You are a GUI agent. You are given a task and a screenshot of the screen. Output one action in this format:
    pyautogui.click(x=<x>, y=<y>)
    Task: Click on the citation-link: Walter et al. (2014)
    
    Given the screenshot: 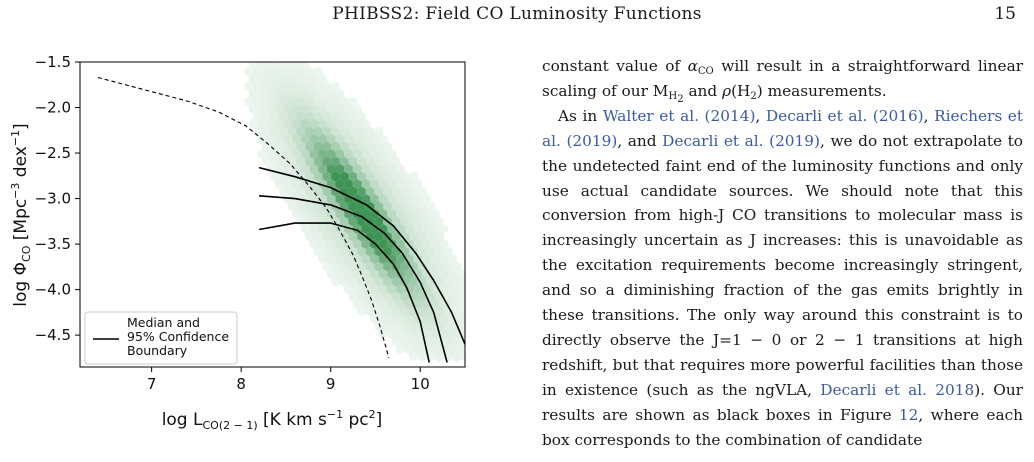 What is the action you would take?
    pyautogui.click(x=679, y=115)
    